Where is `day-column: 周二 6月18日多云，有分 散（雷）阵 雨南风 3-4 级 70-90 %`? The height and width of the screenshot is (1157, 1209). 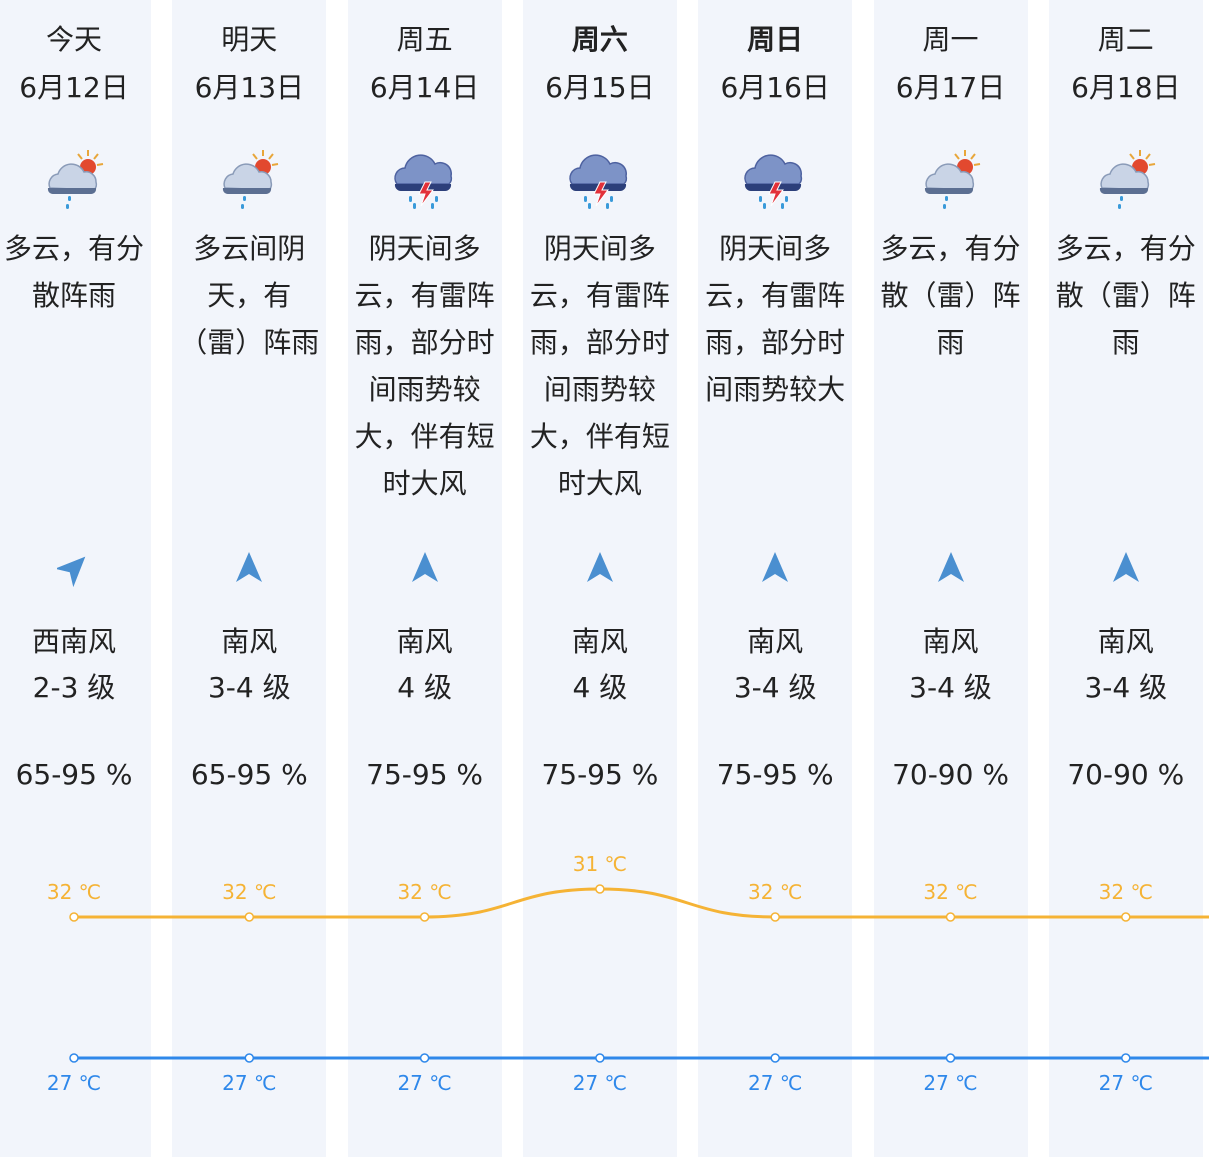
day-column: 周二 6月18日多云，有分 散（雷）阵 雨南风 3-4 级 70-90 % is located at coordinates (1125, 578).